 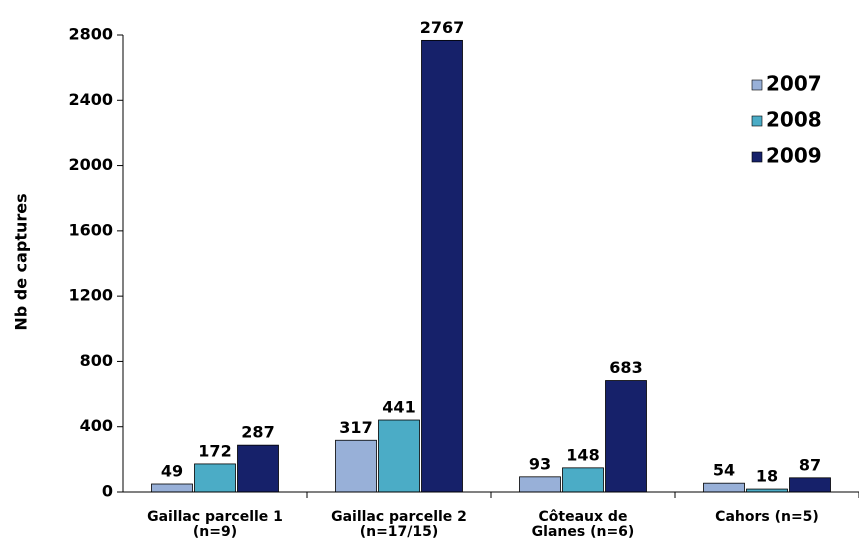 What do you see at coordinates (794, 120) in the screenshot?
I see `legend-label: 2008` at bounding box center [794, 120].